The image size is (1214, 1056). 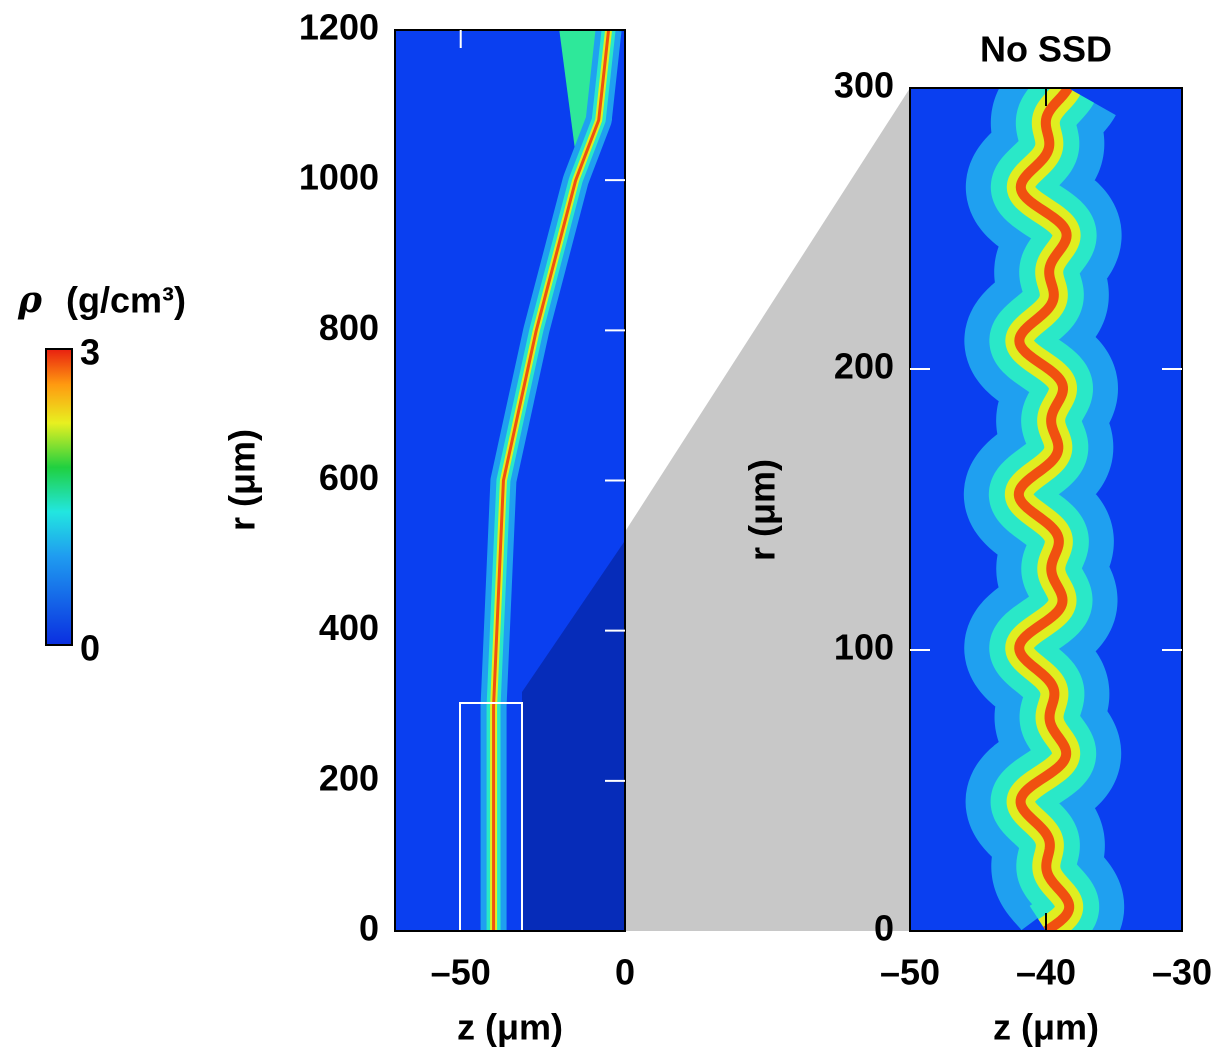 I want to click on colorbar-tick-label: 3, so click(x=90, y=352).